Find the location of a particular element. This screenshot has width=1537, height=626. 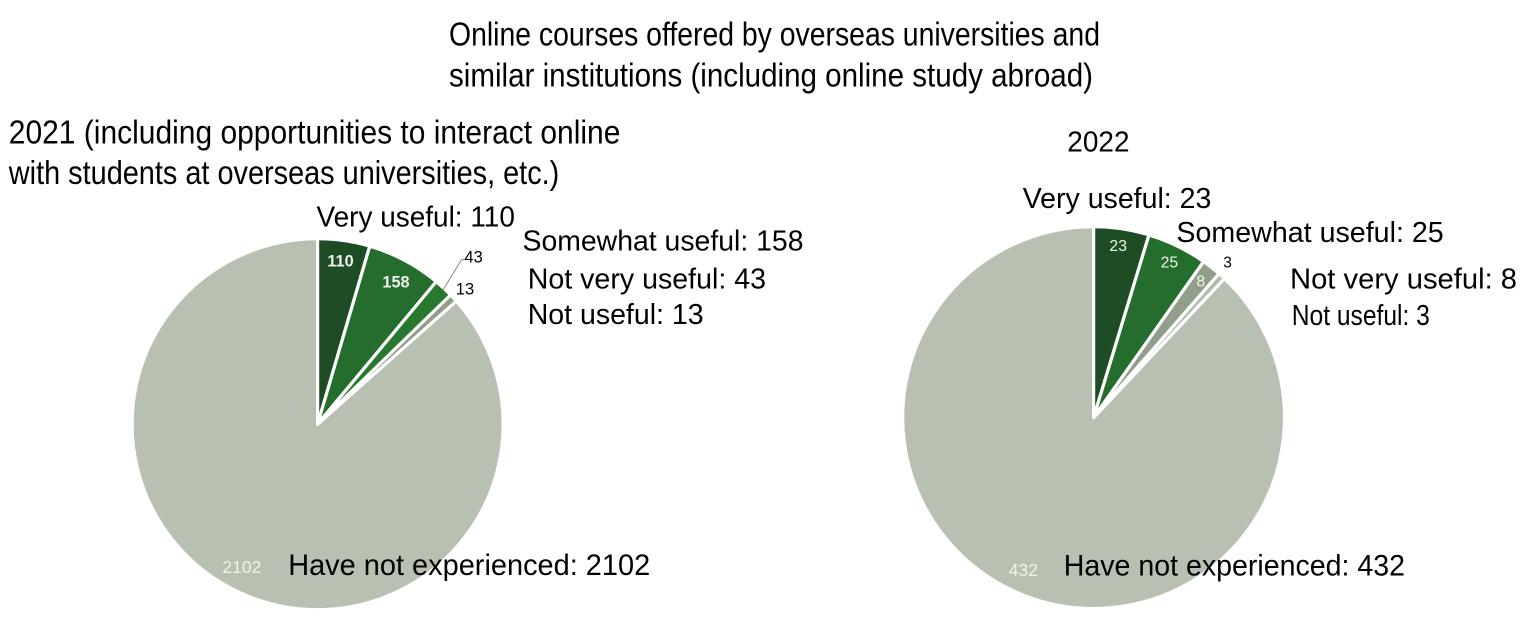

svg-text: 3 is located at coordinates (1227, 263).